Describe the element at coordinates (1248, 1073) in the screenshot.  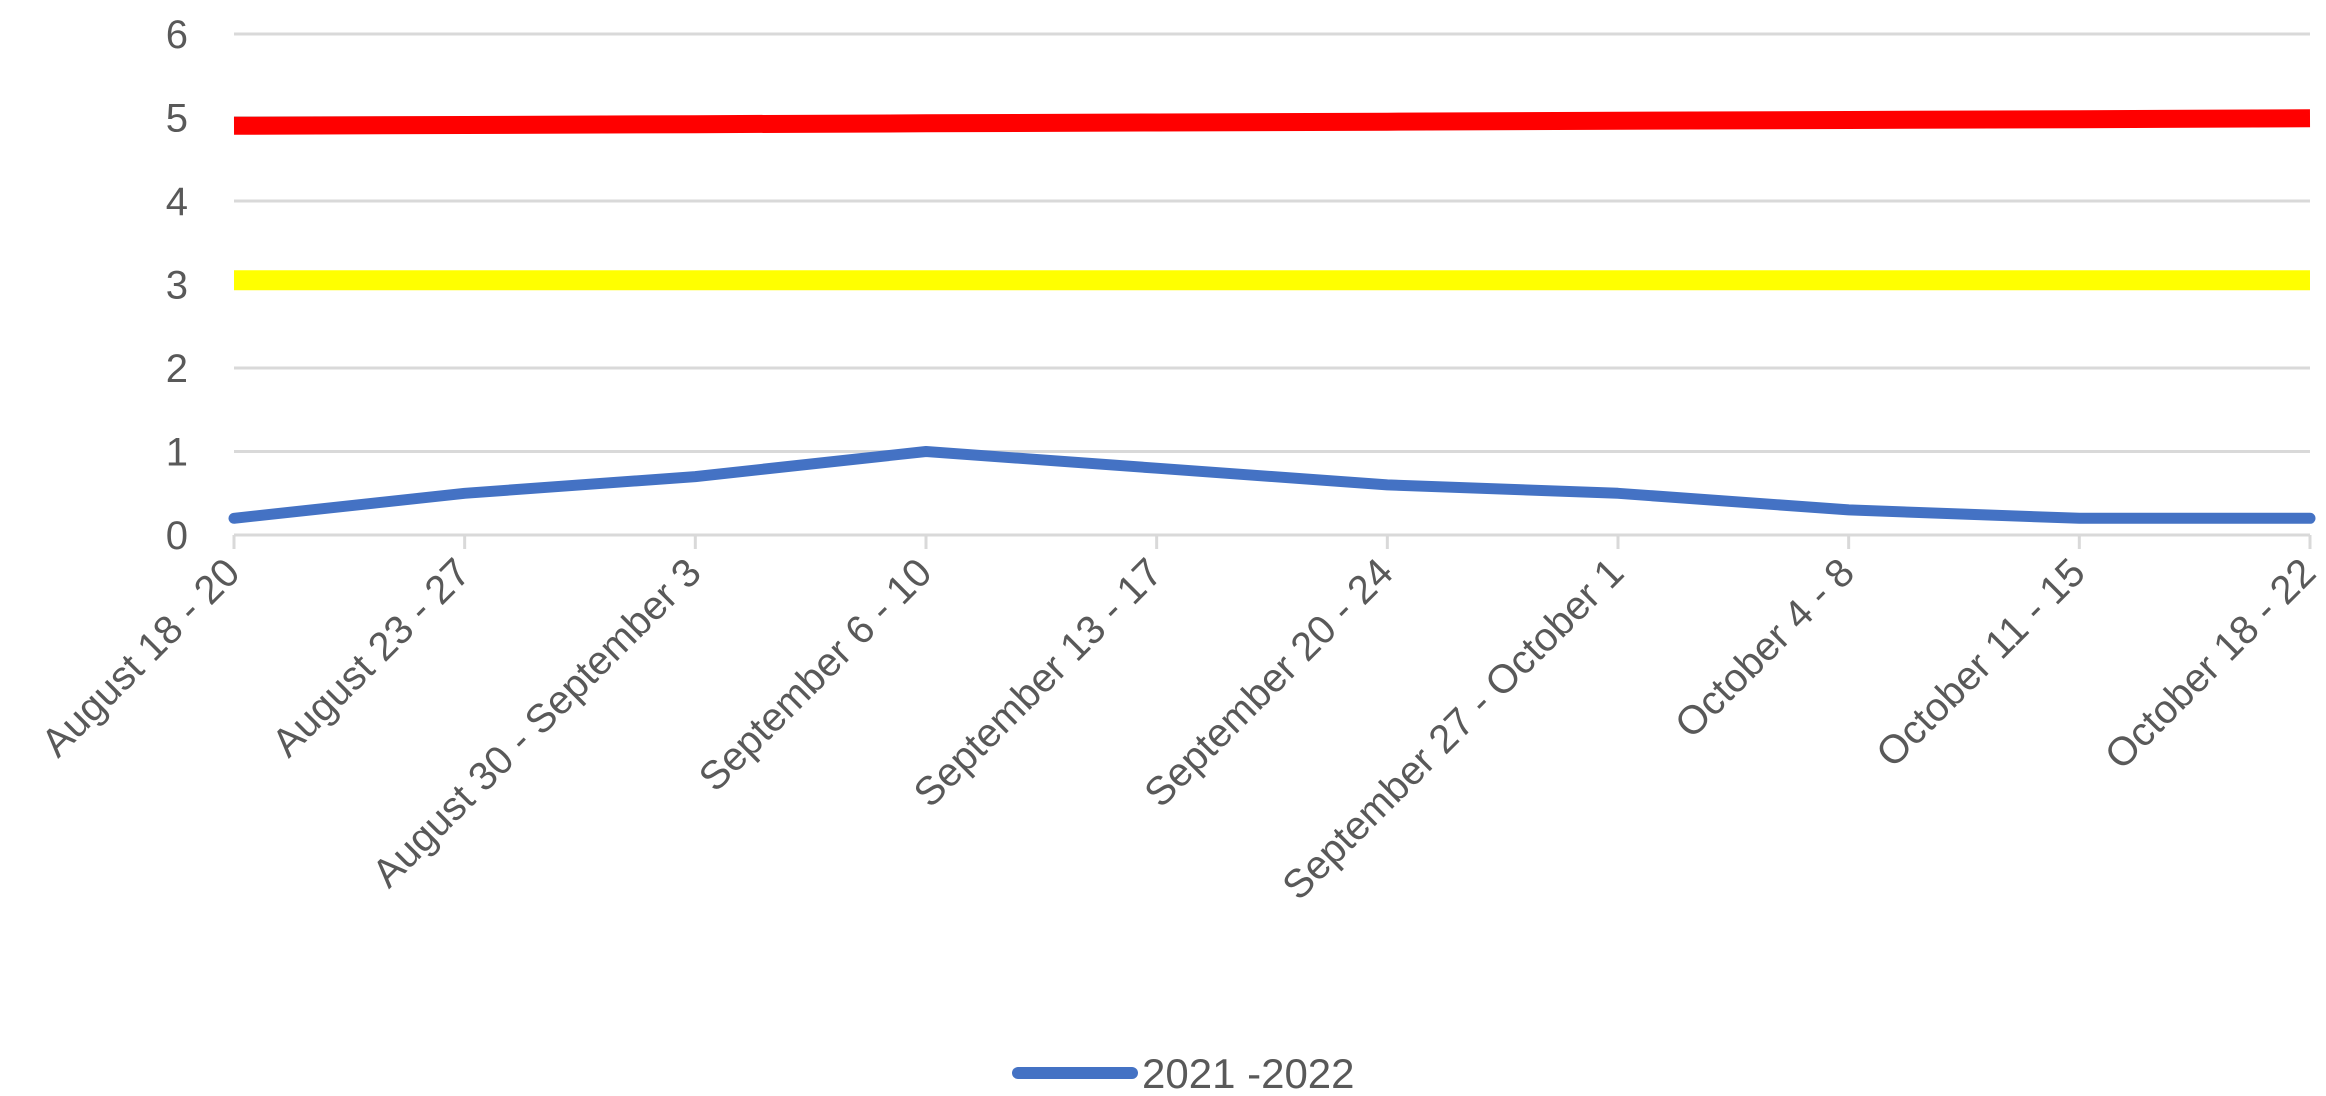
I see `legend-label: 2021 -2022` at that location.